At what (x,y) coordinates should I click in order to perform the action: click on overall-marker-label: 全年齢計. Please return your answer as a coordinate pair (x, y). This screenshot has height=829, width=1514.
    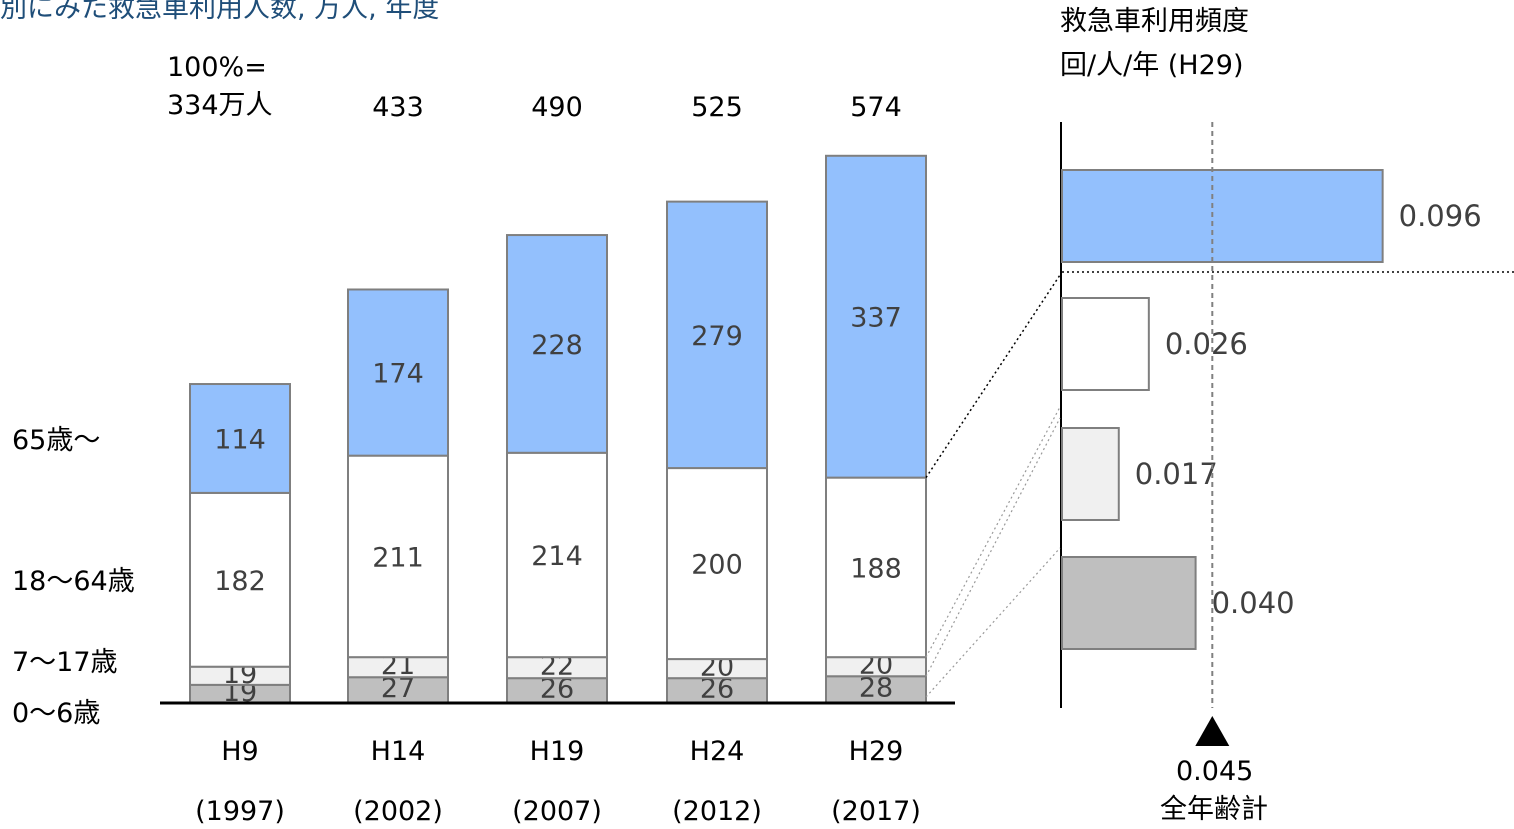
    Looking at the image, I should click on (1214, 809).